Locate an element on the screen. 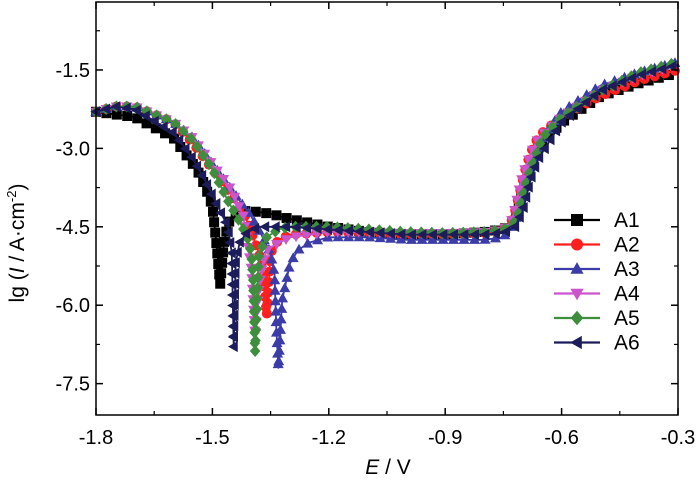  legend-label: A4 is located at coordinates (627, 294).